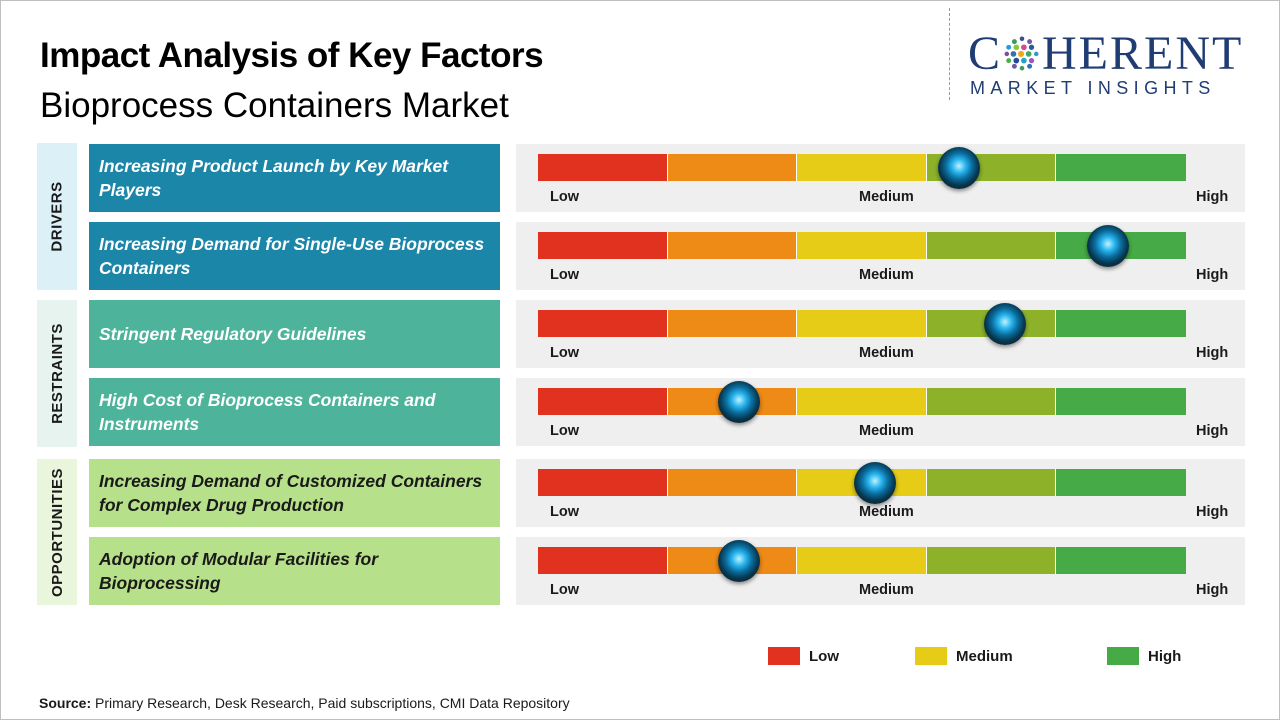 This screenshot has width=1280, height=720. I want to click on legend-swatch-medium, so click(931, 656).